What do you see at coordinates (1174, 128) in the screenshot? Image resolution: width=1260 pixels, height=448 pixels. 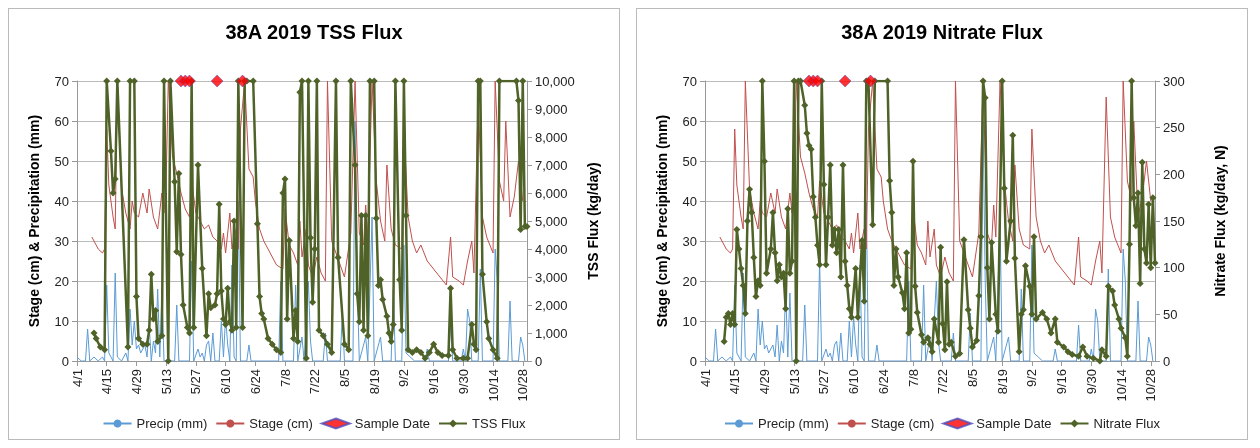 I see `y2-tick-label: 250` at bounding box center [1174, 128].